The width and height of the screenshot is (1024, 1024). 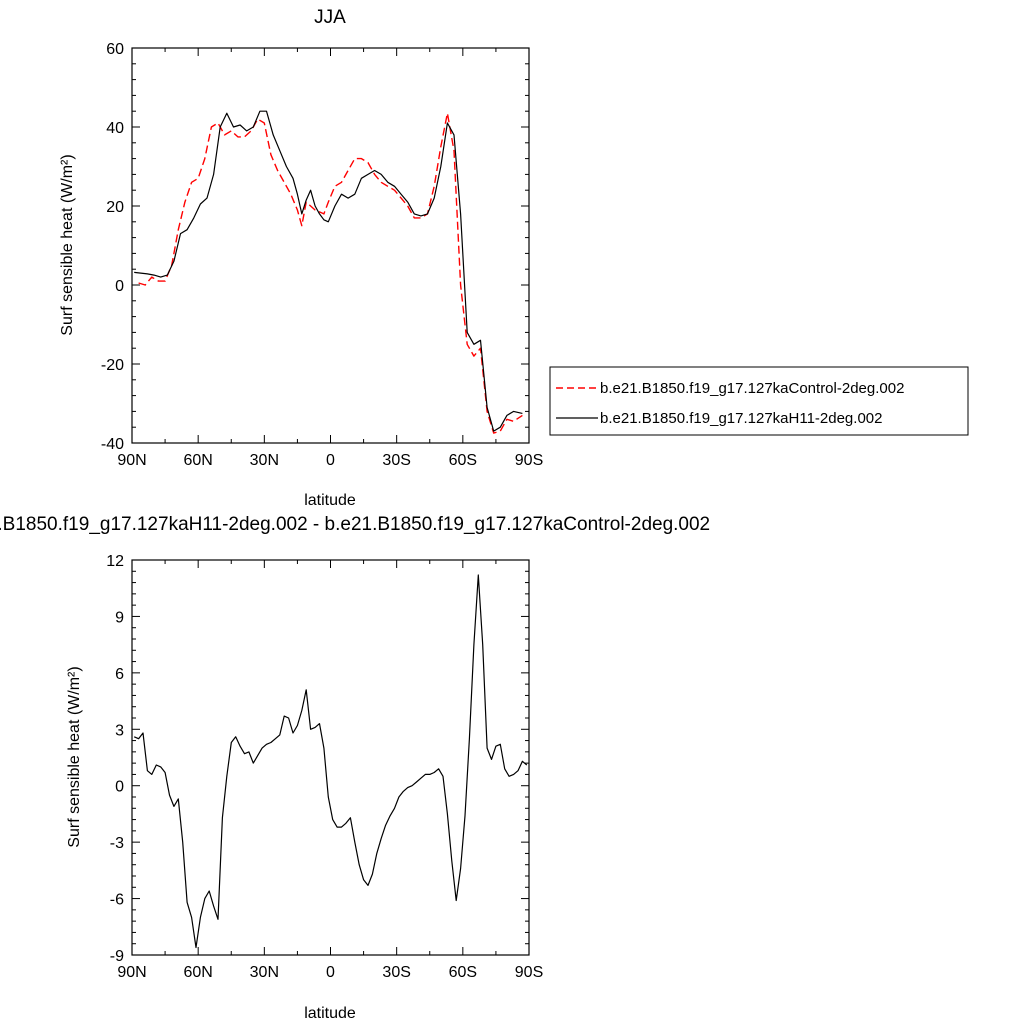 What do you see at coordinates (119, 617) in the screenshot?
I see `y-tick-label: 9` at bounding box center [119, 617].